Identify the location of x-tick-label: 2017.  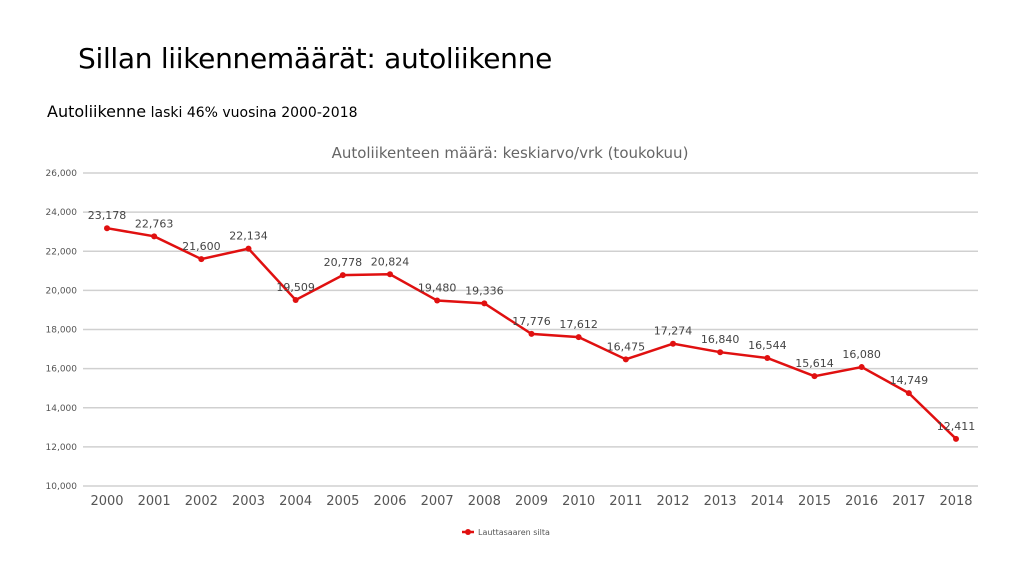
(908, 501).